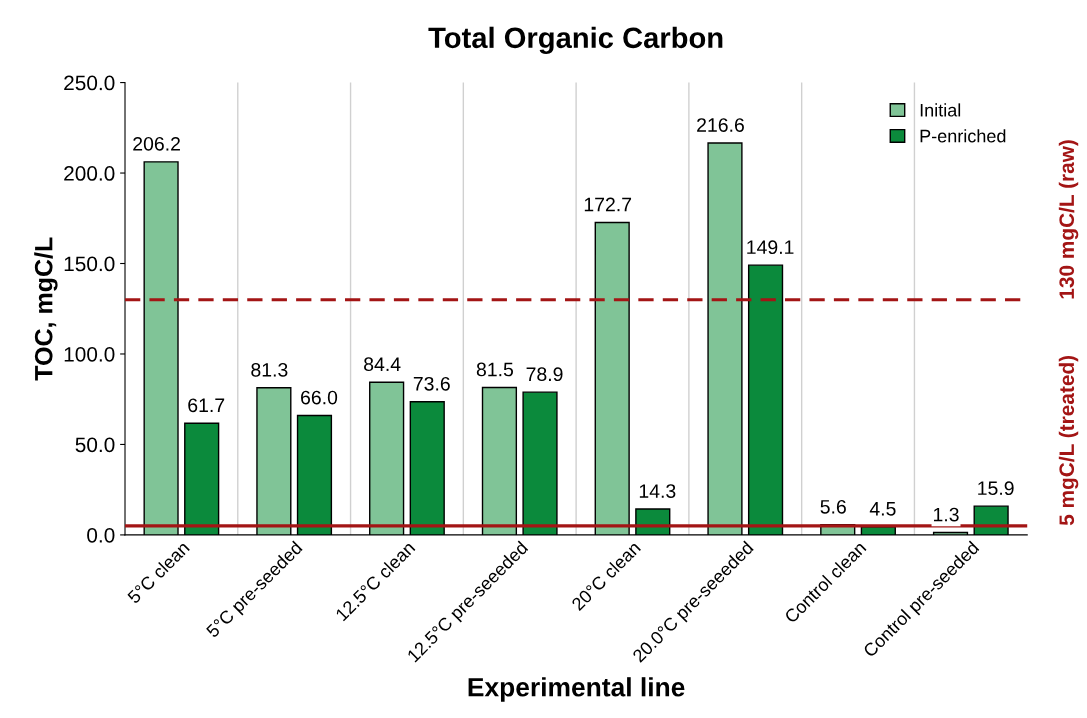  I want to click on y-tick-label: 150.0, so click(89, 264).